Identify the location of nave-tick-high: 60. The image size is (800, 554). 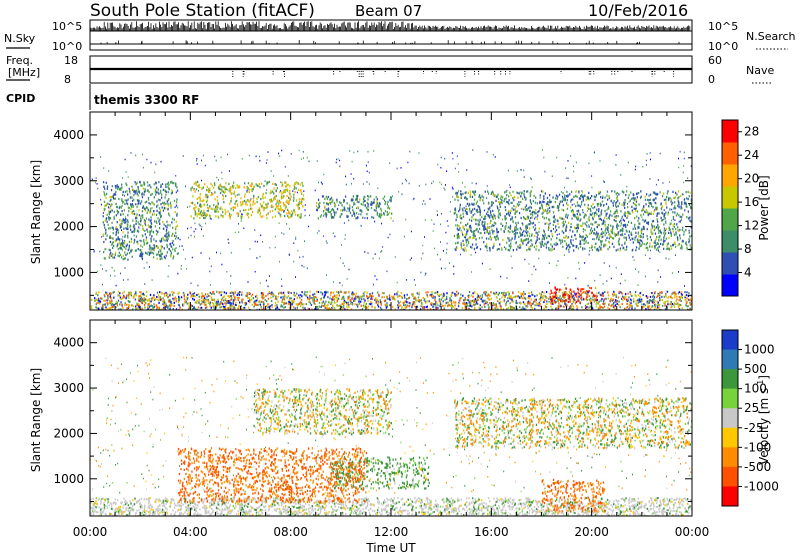
(715, 60).